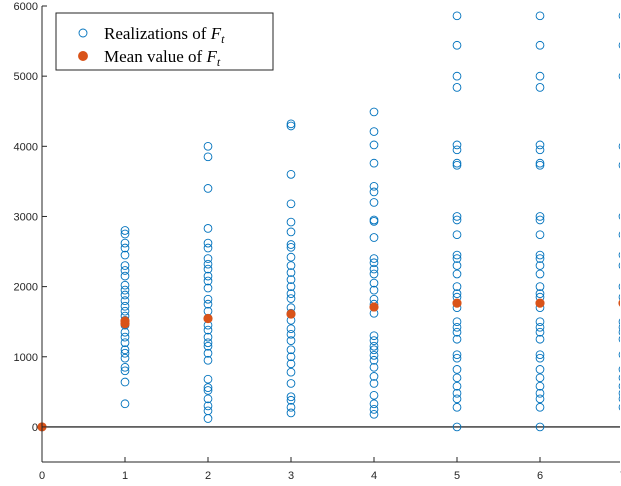  Describe the element at coordinates (26, 147) in the screenshot. I see `y-tick-label: 4000` at that location.